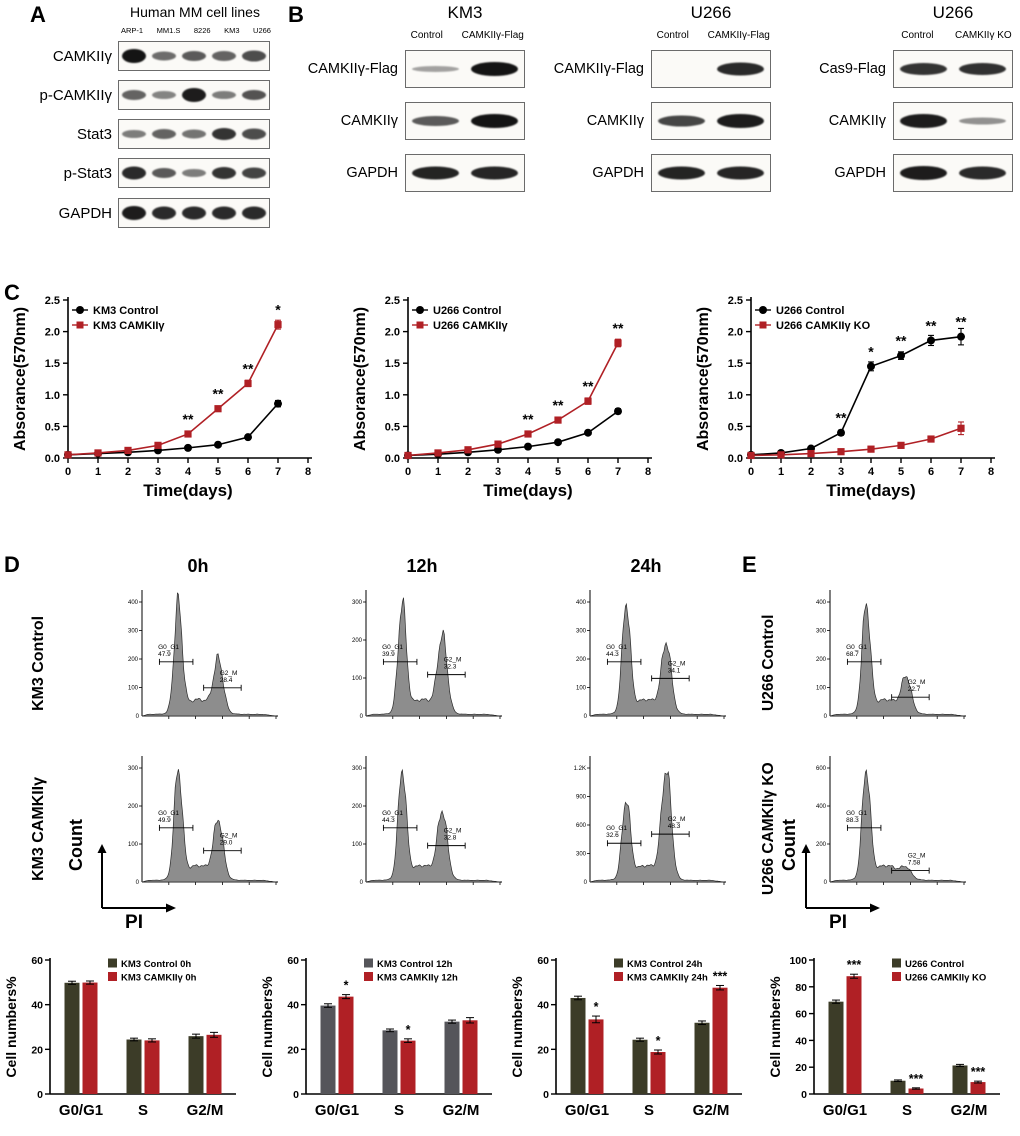 The image size is (1020, 1136). Describe the element at coordinates (580, 769) in the screenshot. I see `svg-text: 1.2K` at that location.